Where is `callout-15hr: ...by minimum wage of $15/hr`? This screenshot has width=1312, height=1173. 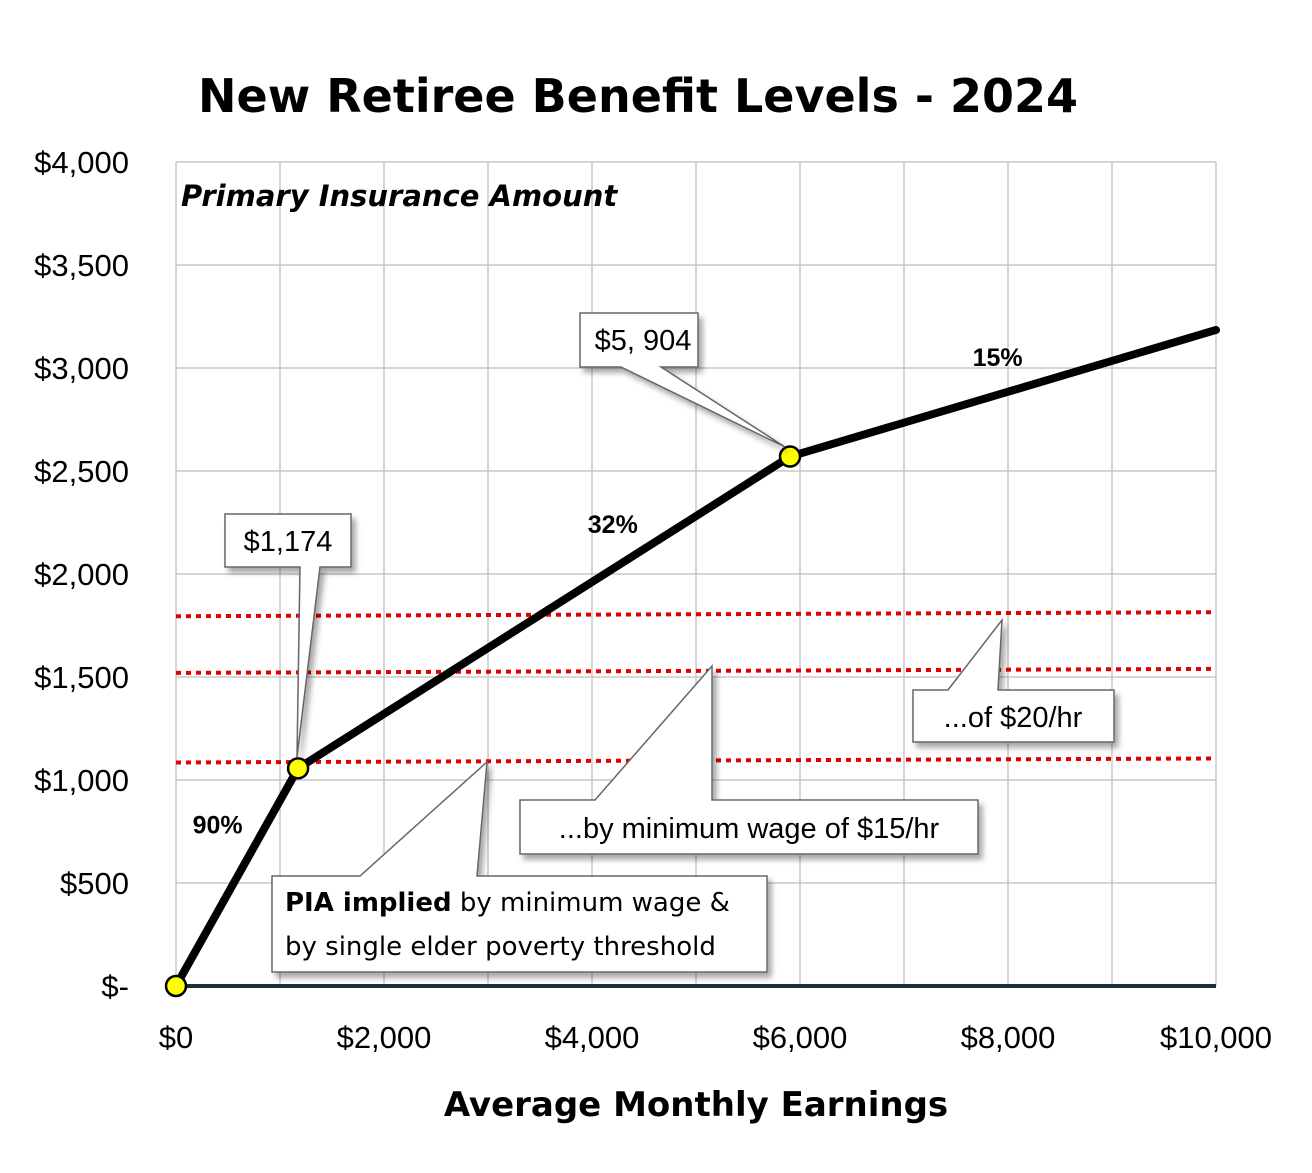 callout-15hr: ...by minimum wage of $15/hr is located at coordinates (749, 759).